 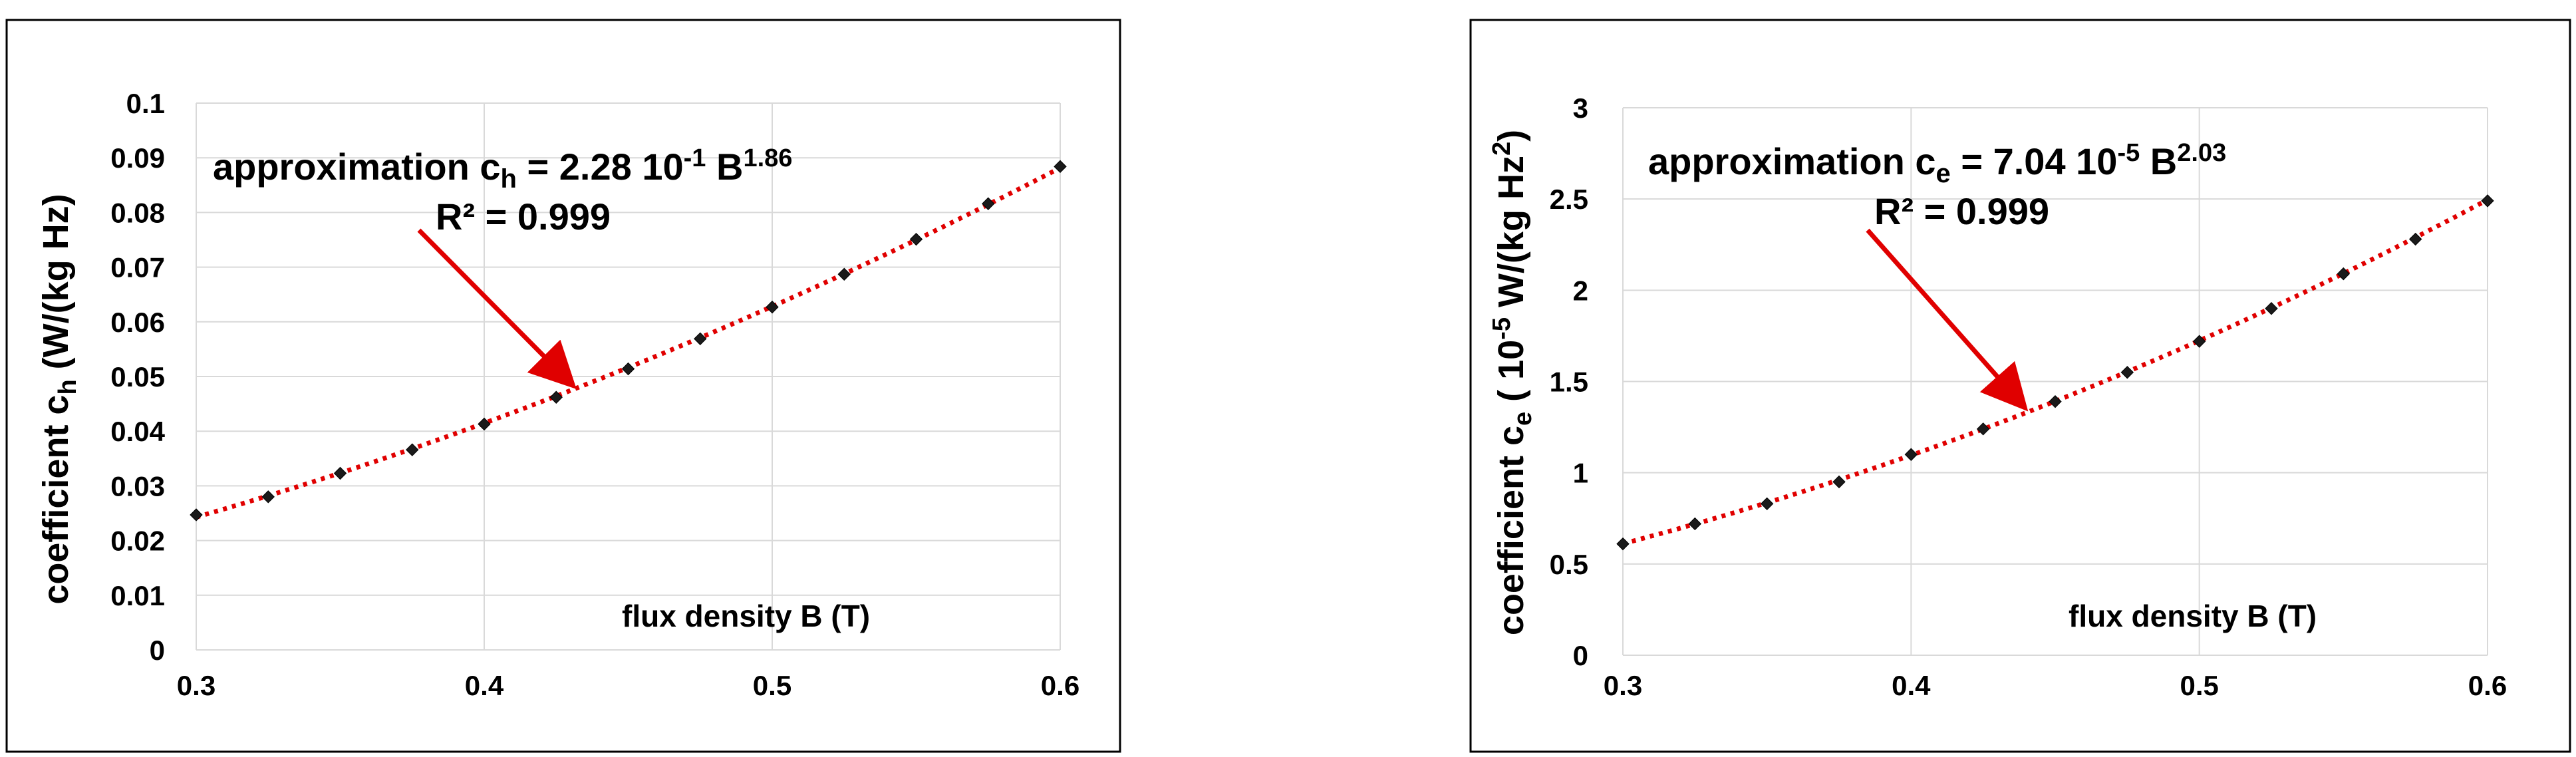 I want to click on y-tick-label: 2.5, so click(x=1569, y=199).